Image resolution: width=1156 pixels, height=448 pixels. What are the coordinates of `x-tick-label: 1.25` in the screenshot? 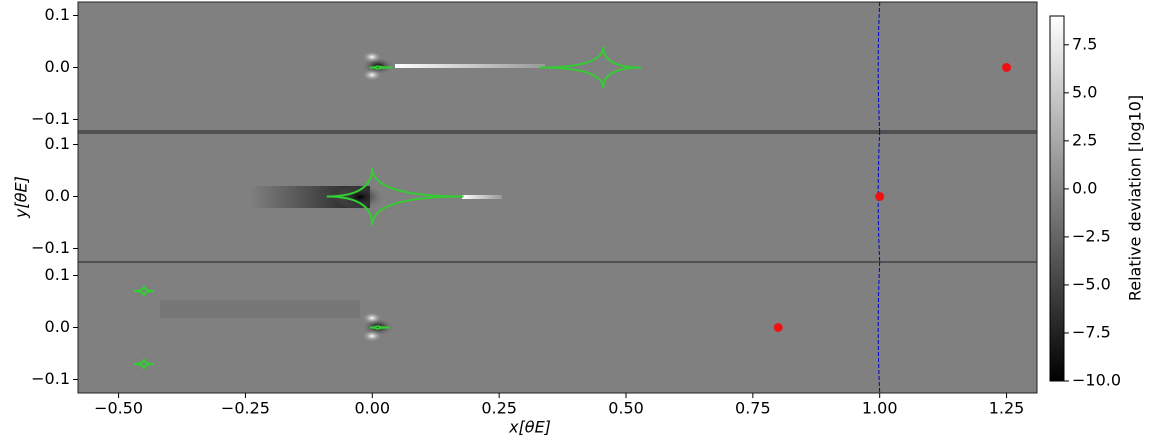 It's located at (1007, 408).